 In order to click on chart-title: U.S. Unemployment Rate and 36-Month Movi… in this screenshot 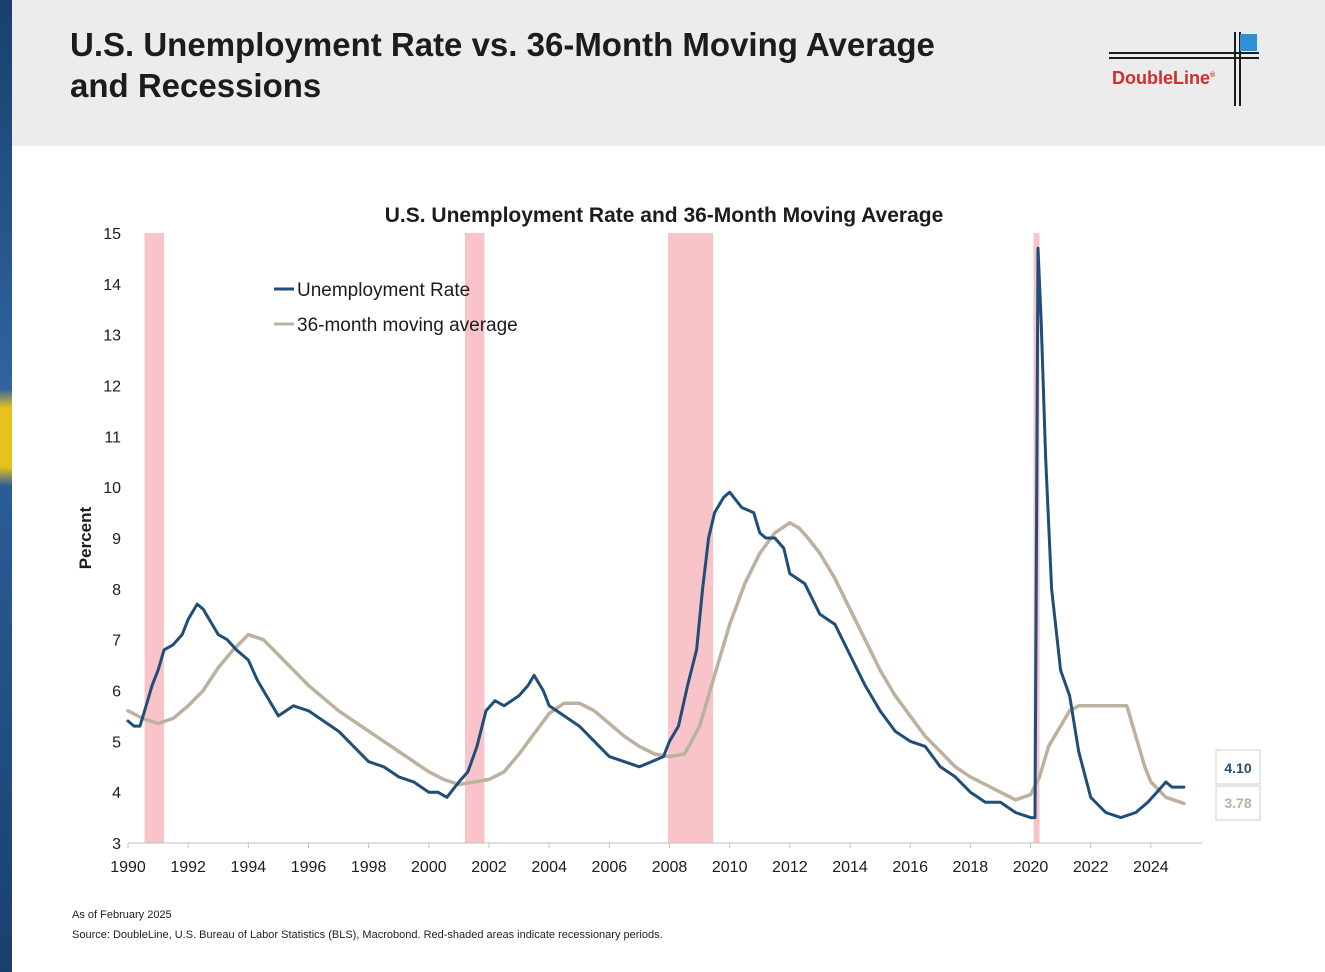, I will do `click(664, 215)`.